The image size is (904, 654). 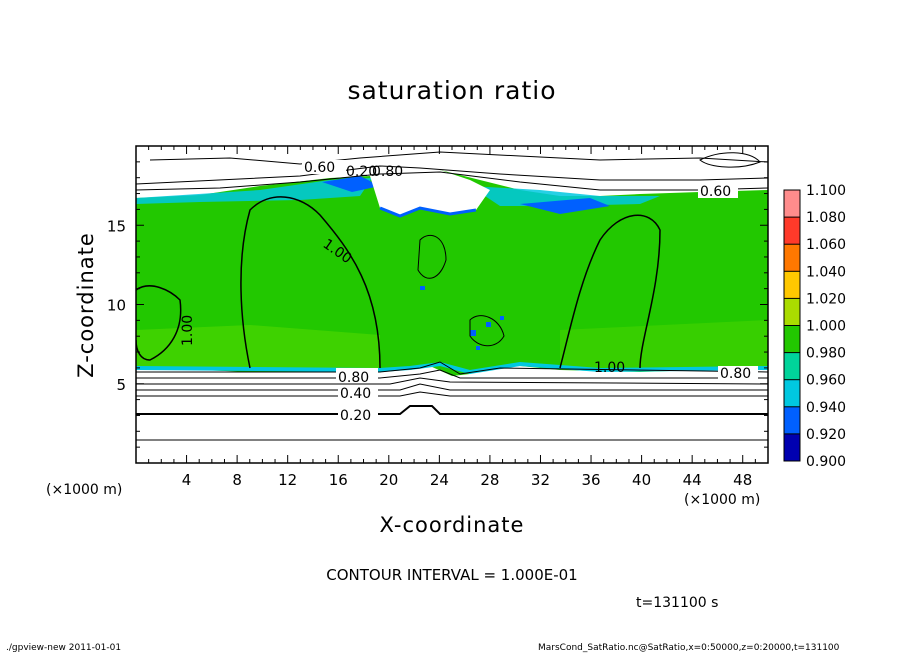 I want to click on x-tick-label: 44, so click(x=692, y=480).